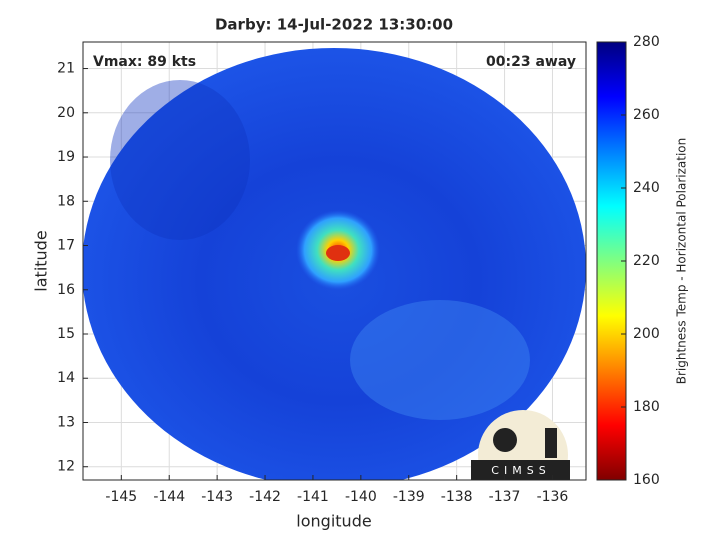  What do you see at coordinates (217, 497) in the screenshot?
I see `x-tick-label: -143` at bounding box center [217, 497].